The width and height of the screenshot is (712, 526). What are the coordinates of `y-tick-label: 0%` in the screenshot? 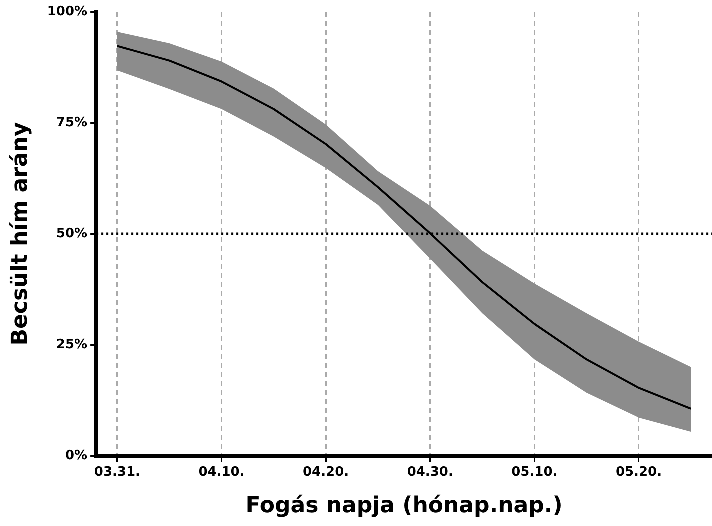 It's located at (76, 456).